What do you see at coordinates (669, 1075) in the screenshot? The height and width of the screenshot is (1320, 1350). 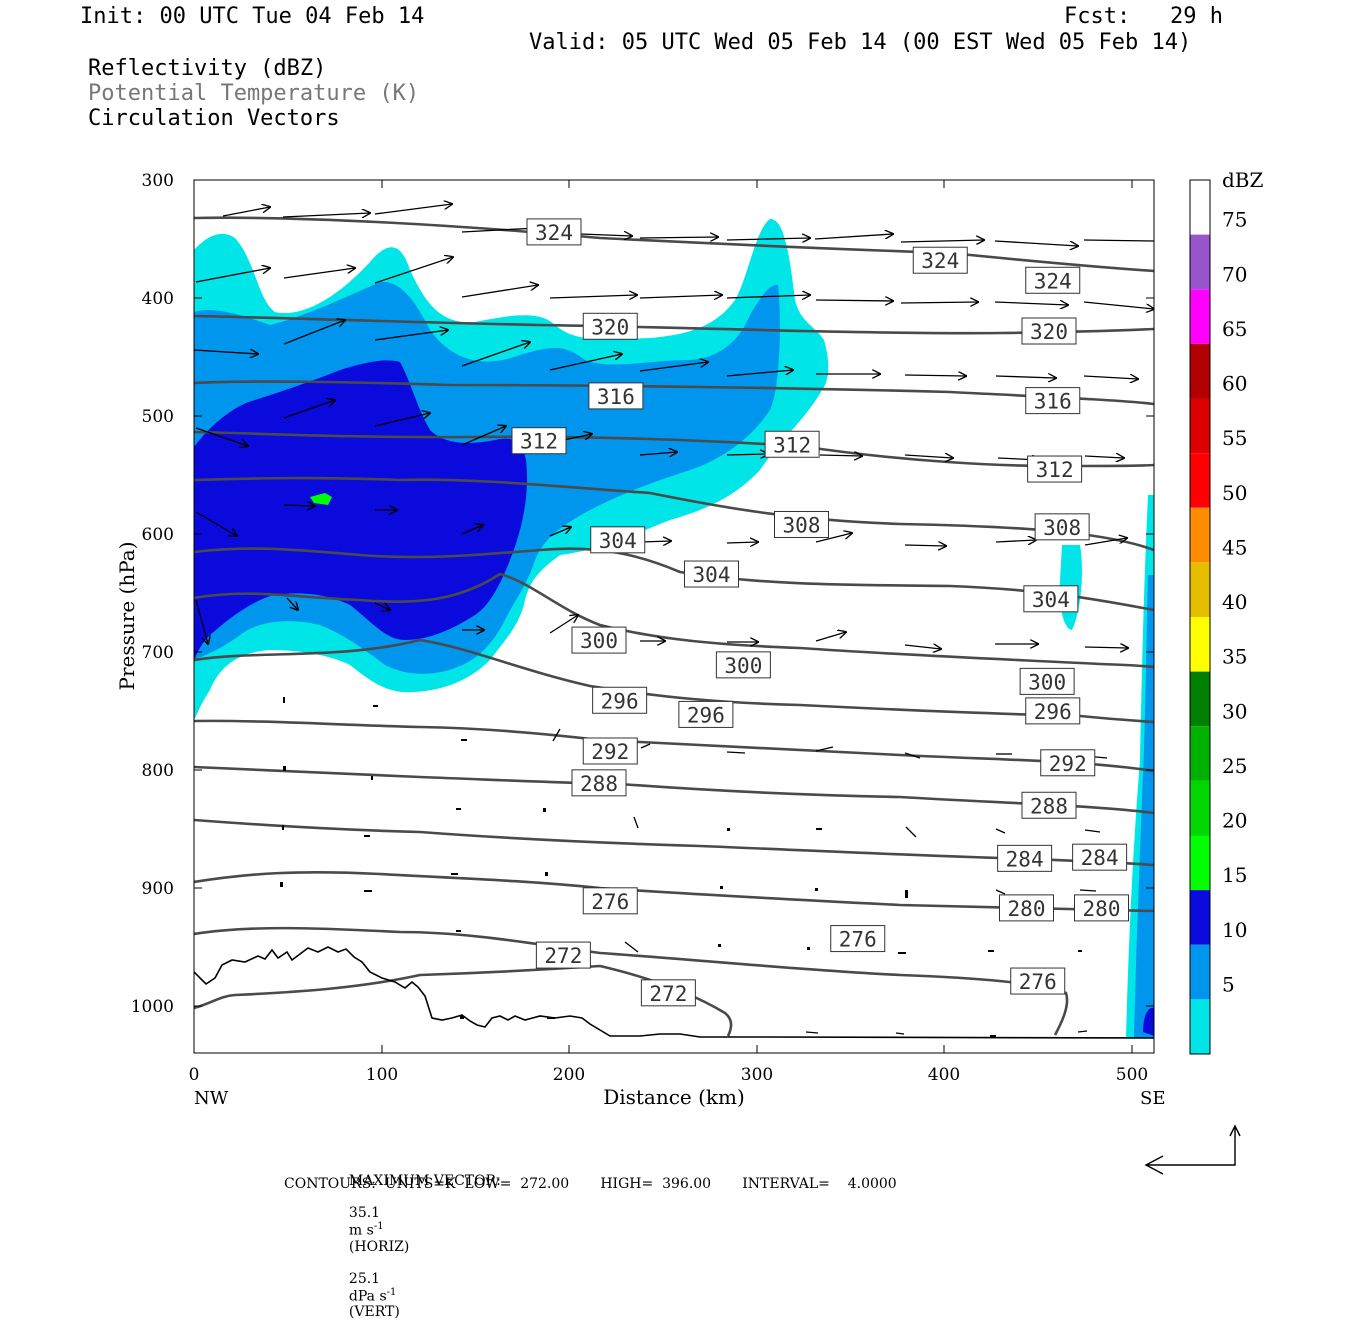 I see `x-tick-labels: 0 100 200 300 400 500` at bounding box center [669, 1075].